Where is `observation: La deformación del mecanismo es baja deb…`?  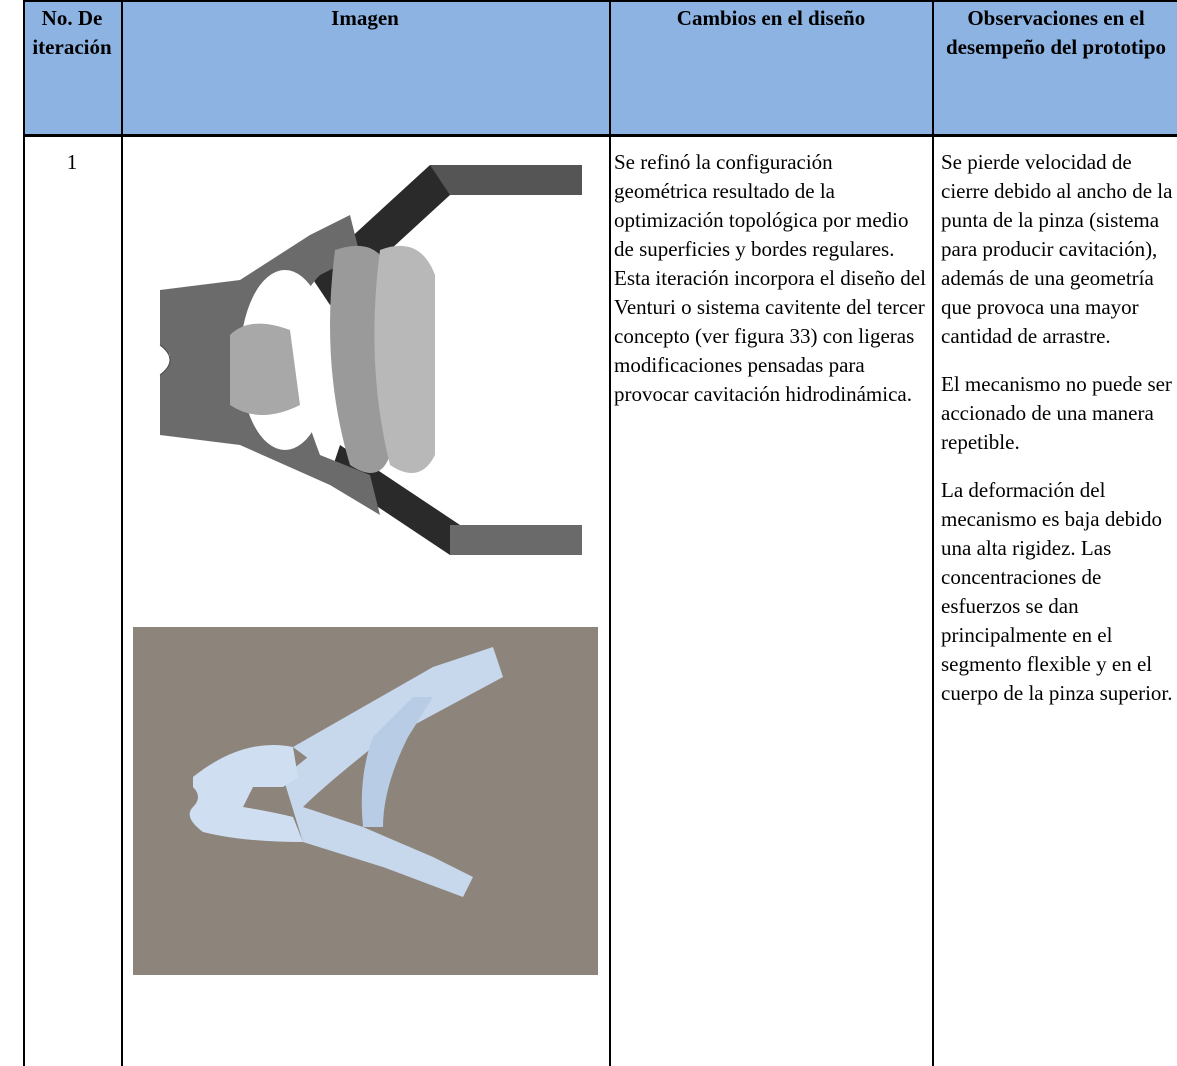
observation: La deformación del mecanismo es baja deb… is located at coordinates (1057, 591).